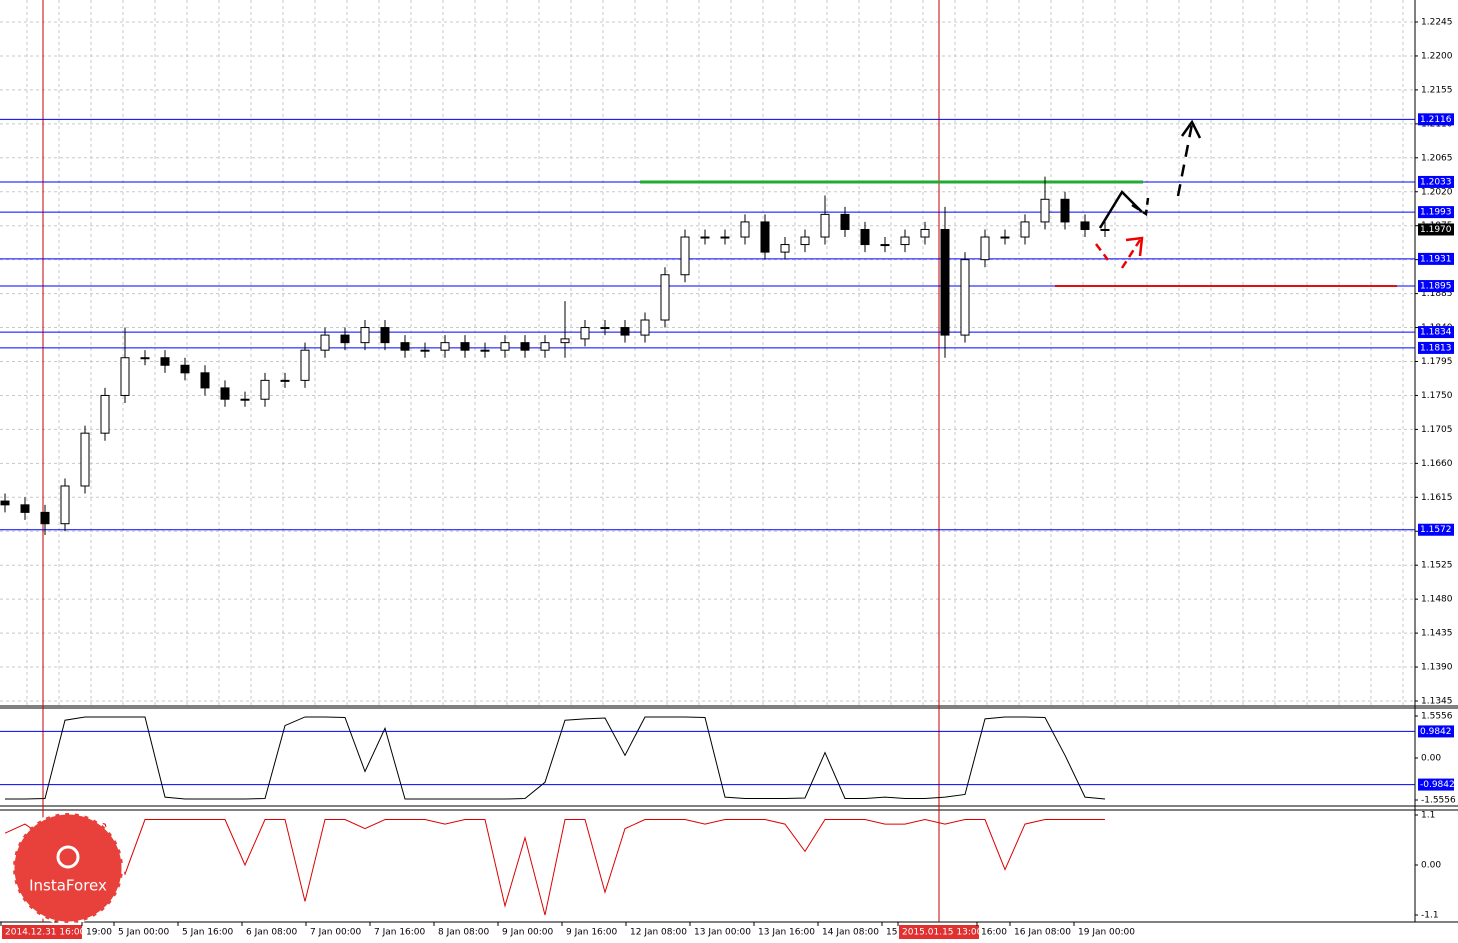 Image resolution: width=1458 pixels, height=943 pixels. What do you see at coordinates (994, 933) in the screenshot?
I see `x-tick-label: 16:00` at bounding box center [994, 933].